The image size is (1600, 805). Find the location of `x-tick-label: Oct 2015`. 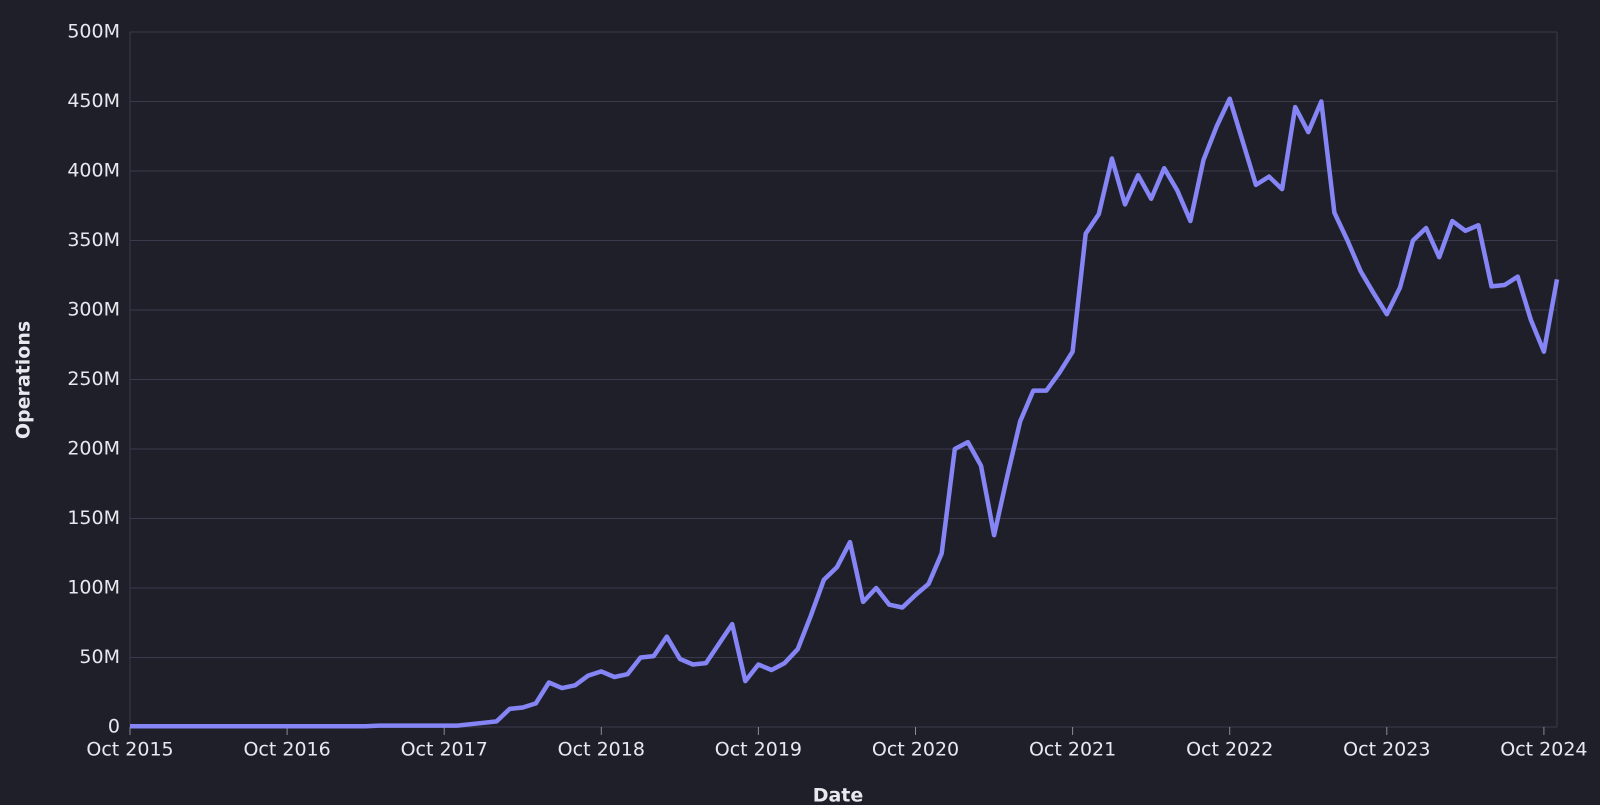

x-tick-label: Oct 2015 is located at coordinates (129, 750).